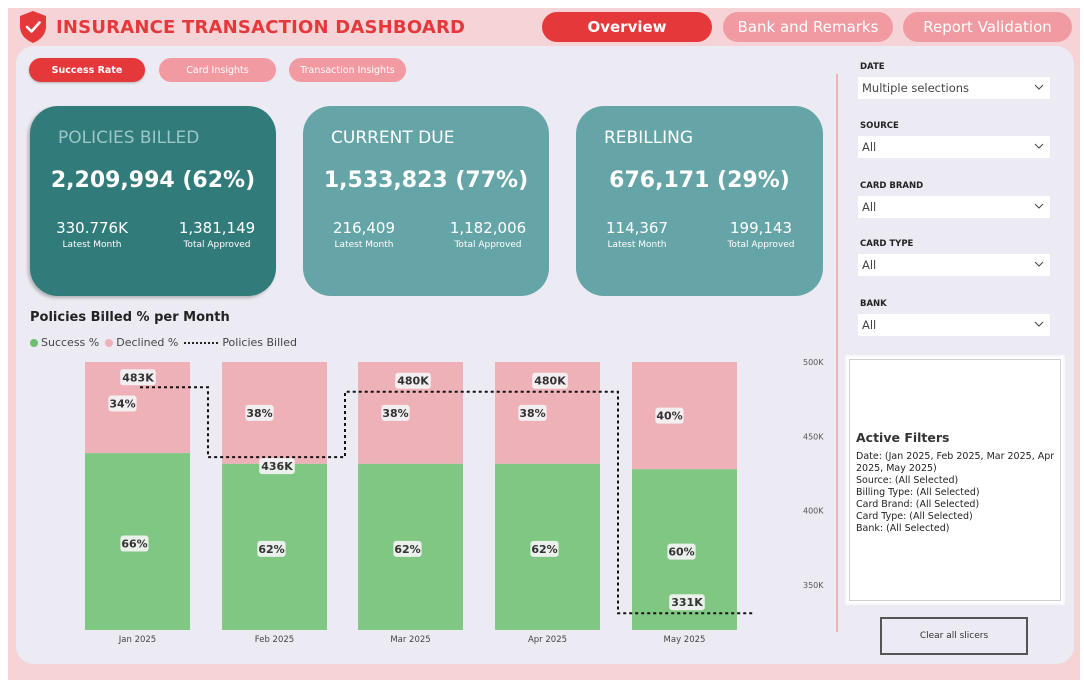  I want to click on slicer-date: Multiple selections, so click(954, 88).